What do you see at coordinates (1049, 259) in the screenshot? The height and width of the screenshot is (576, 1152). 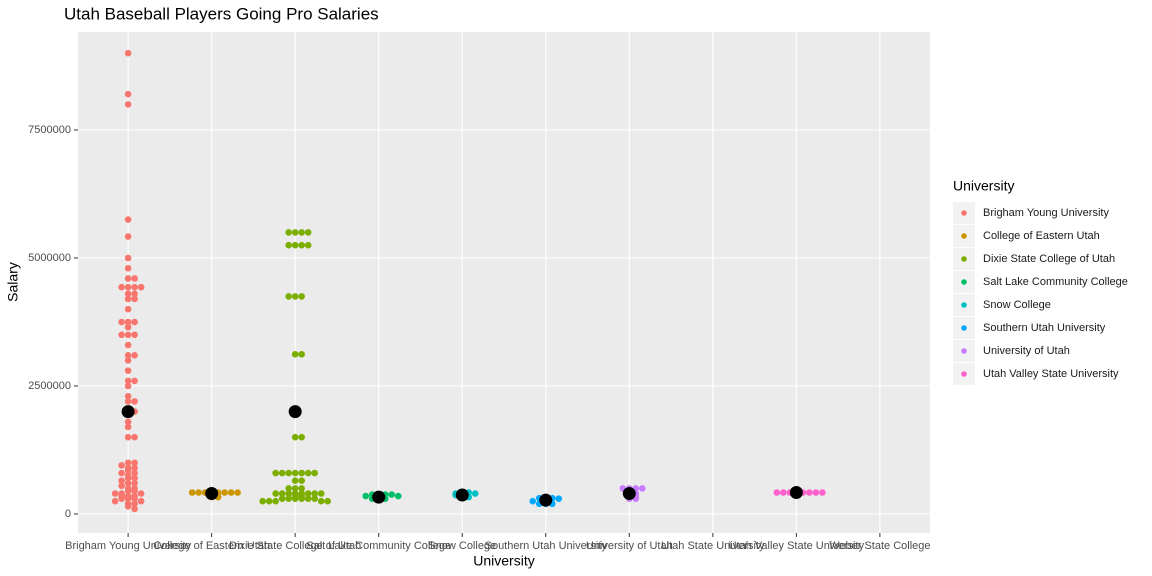 I see `legend-label: Dixie State College of Utah` at bounding box center [1049, 259].